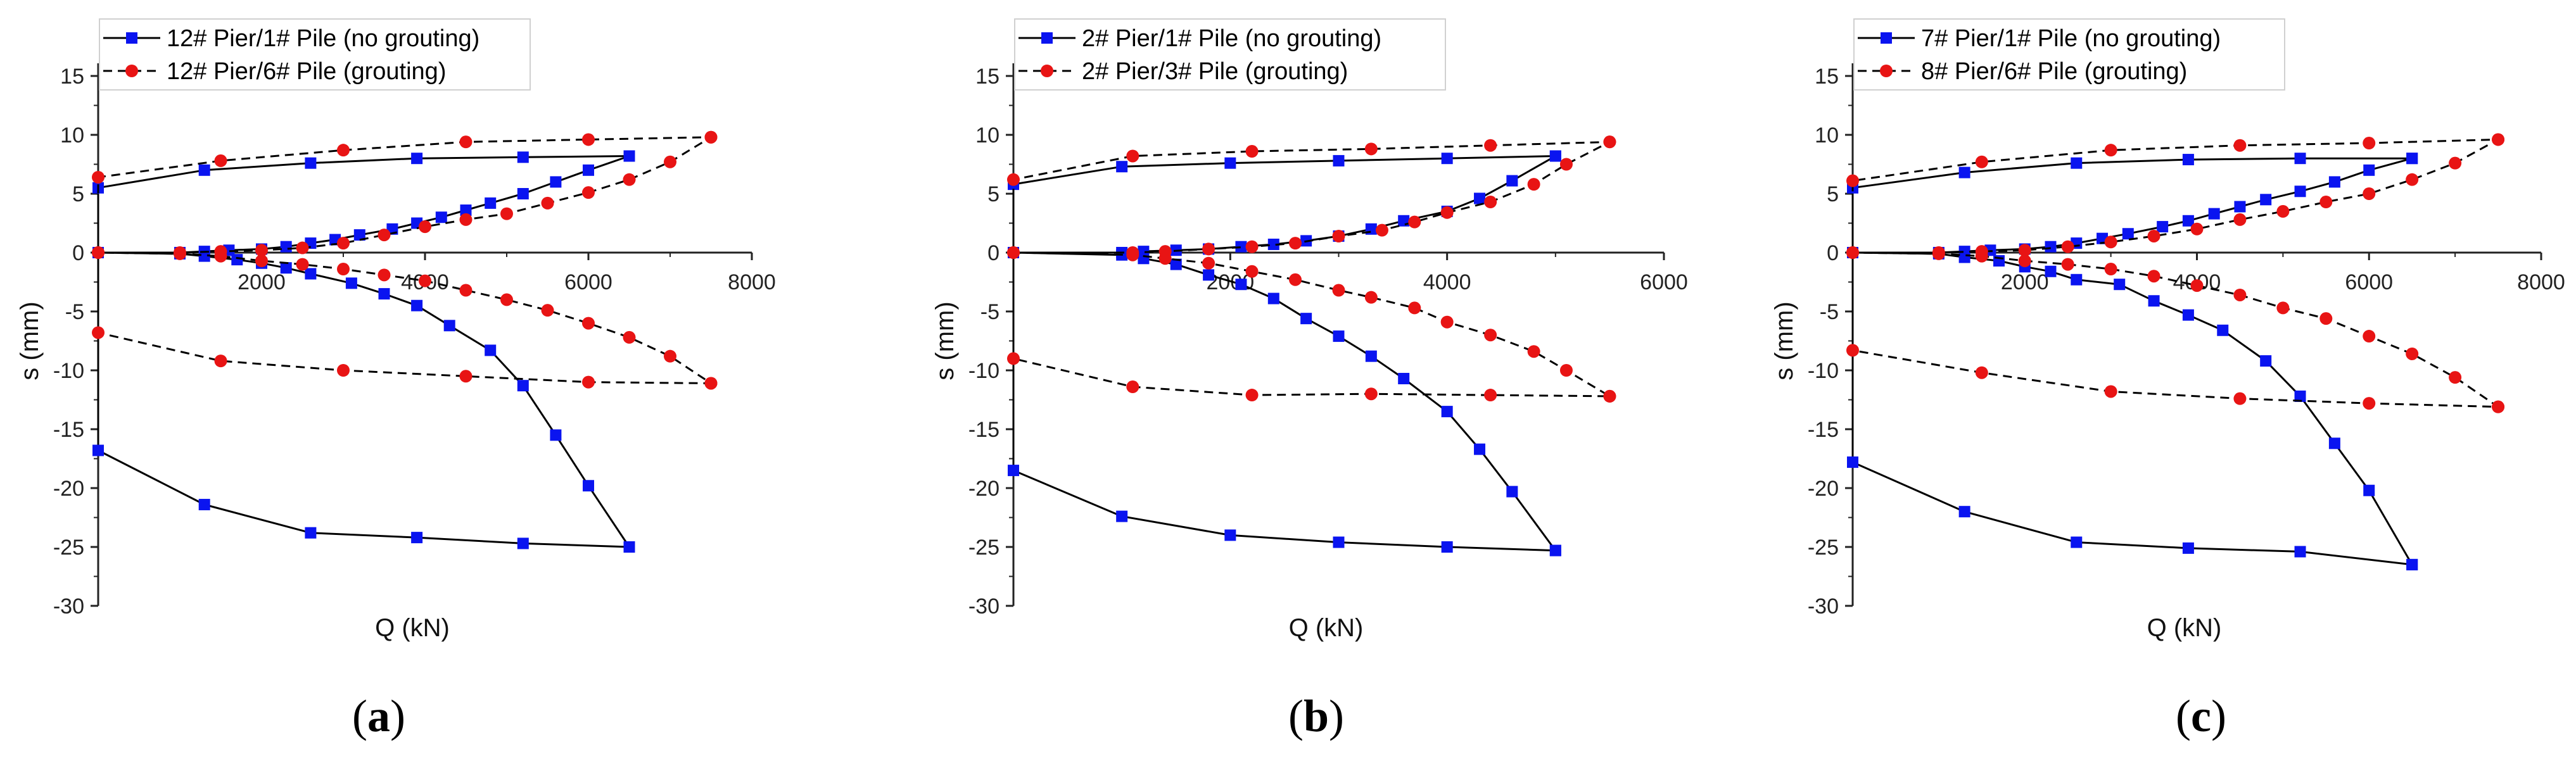  What do you see at coordinates (1047, 71) in the screenshot?
I see `legend-marker-circle` at bounding box center [1047, 71].